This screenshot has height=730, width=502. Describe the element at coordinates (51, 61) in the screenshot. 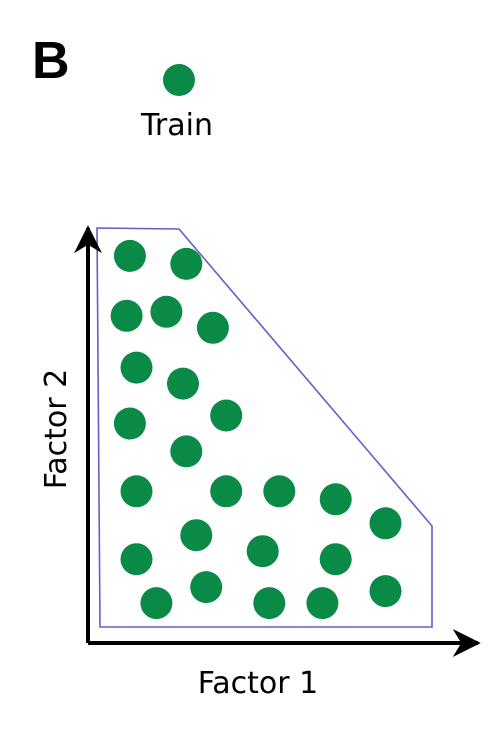

I see `panel-label: B` at that location.